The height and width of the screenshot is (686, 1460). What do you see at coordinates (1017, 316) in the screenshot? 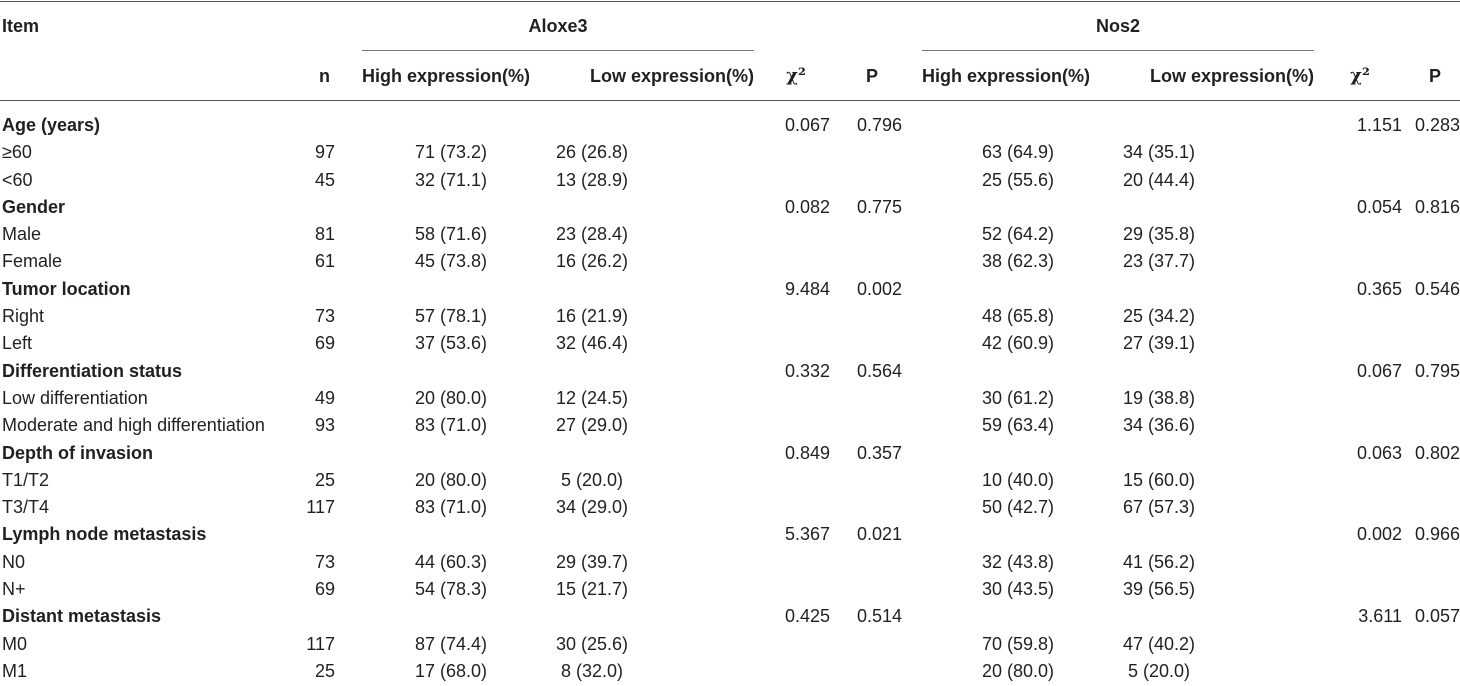
I see `nos2-high-value: 48 (65.8)` at bounding box center [1017, 316].